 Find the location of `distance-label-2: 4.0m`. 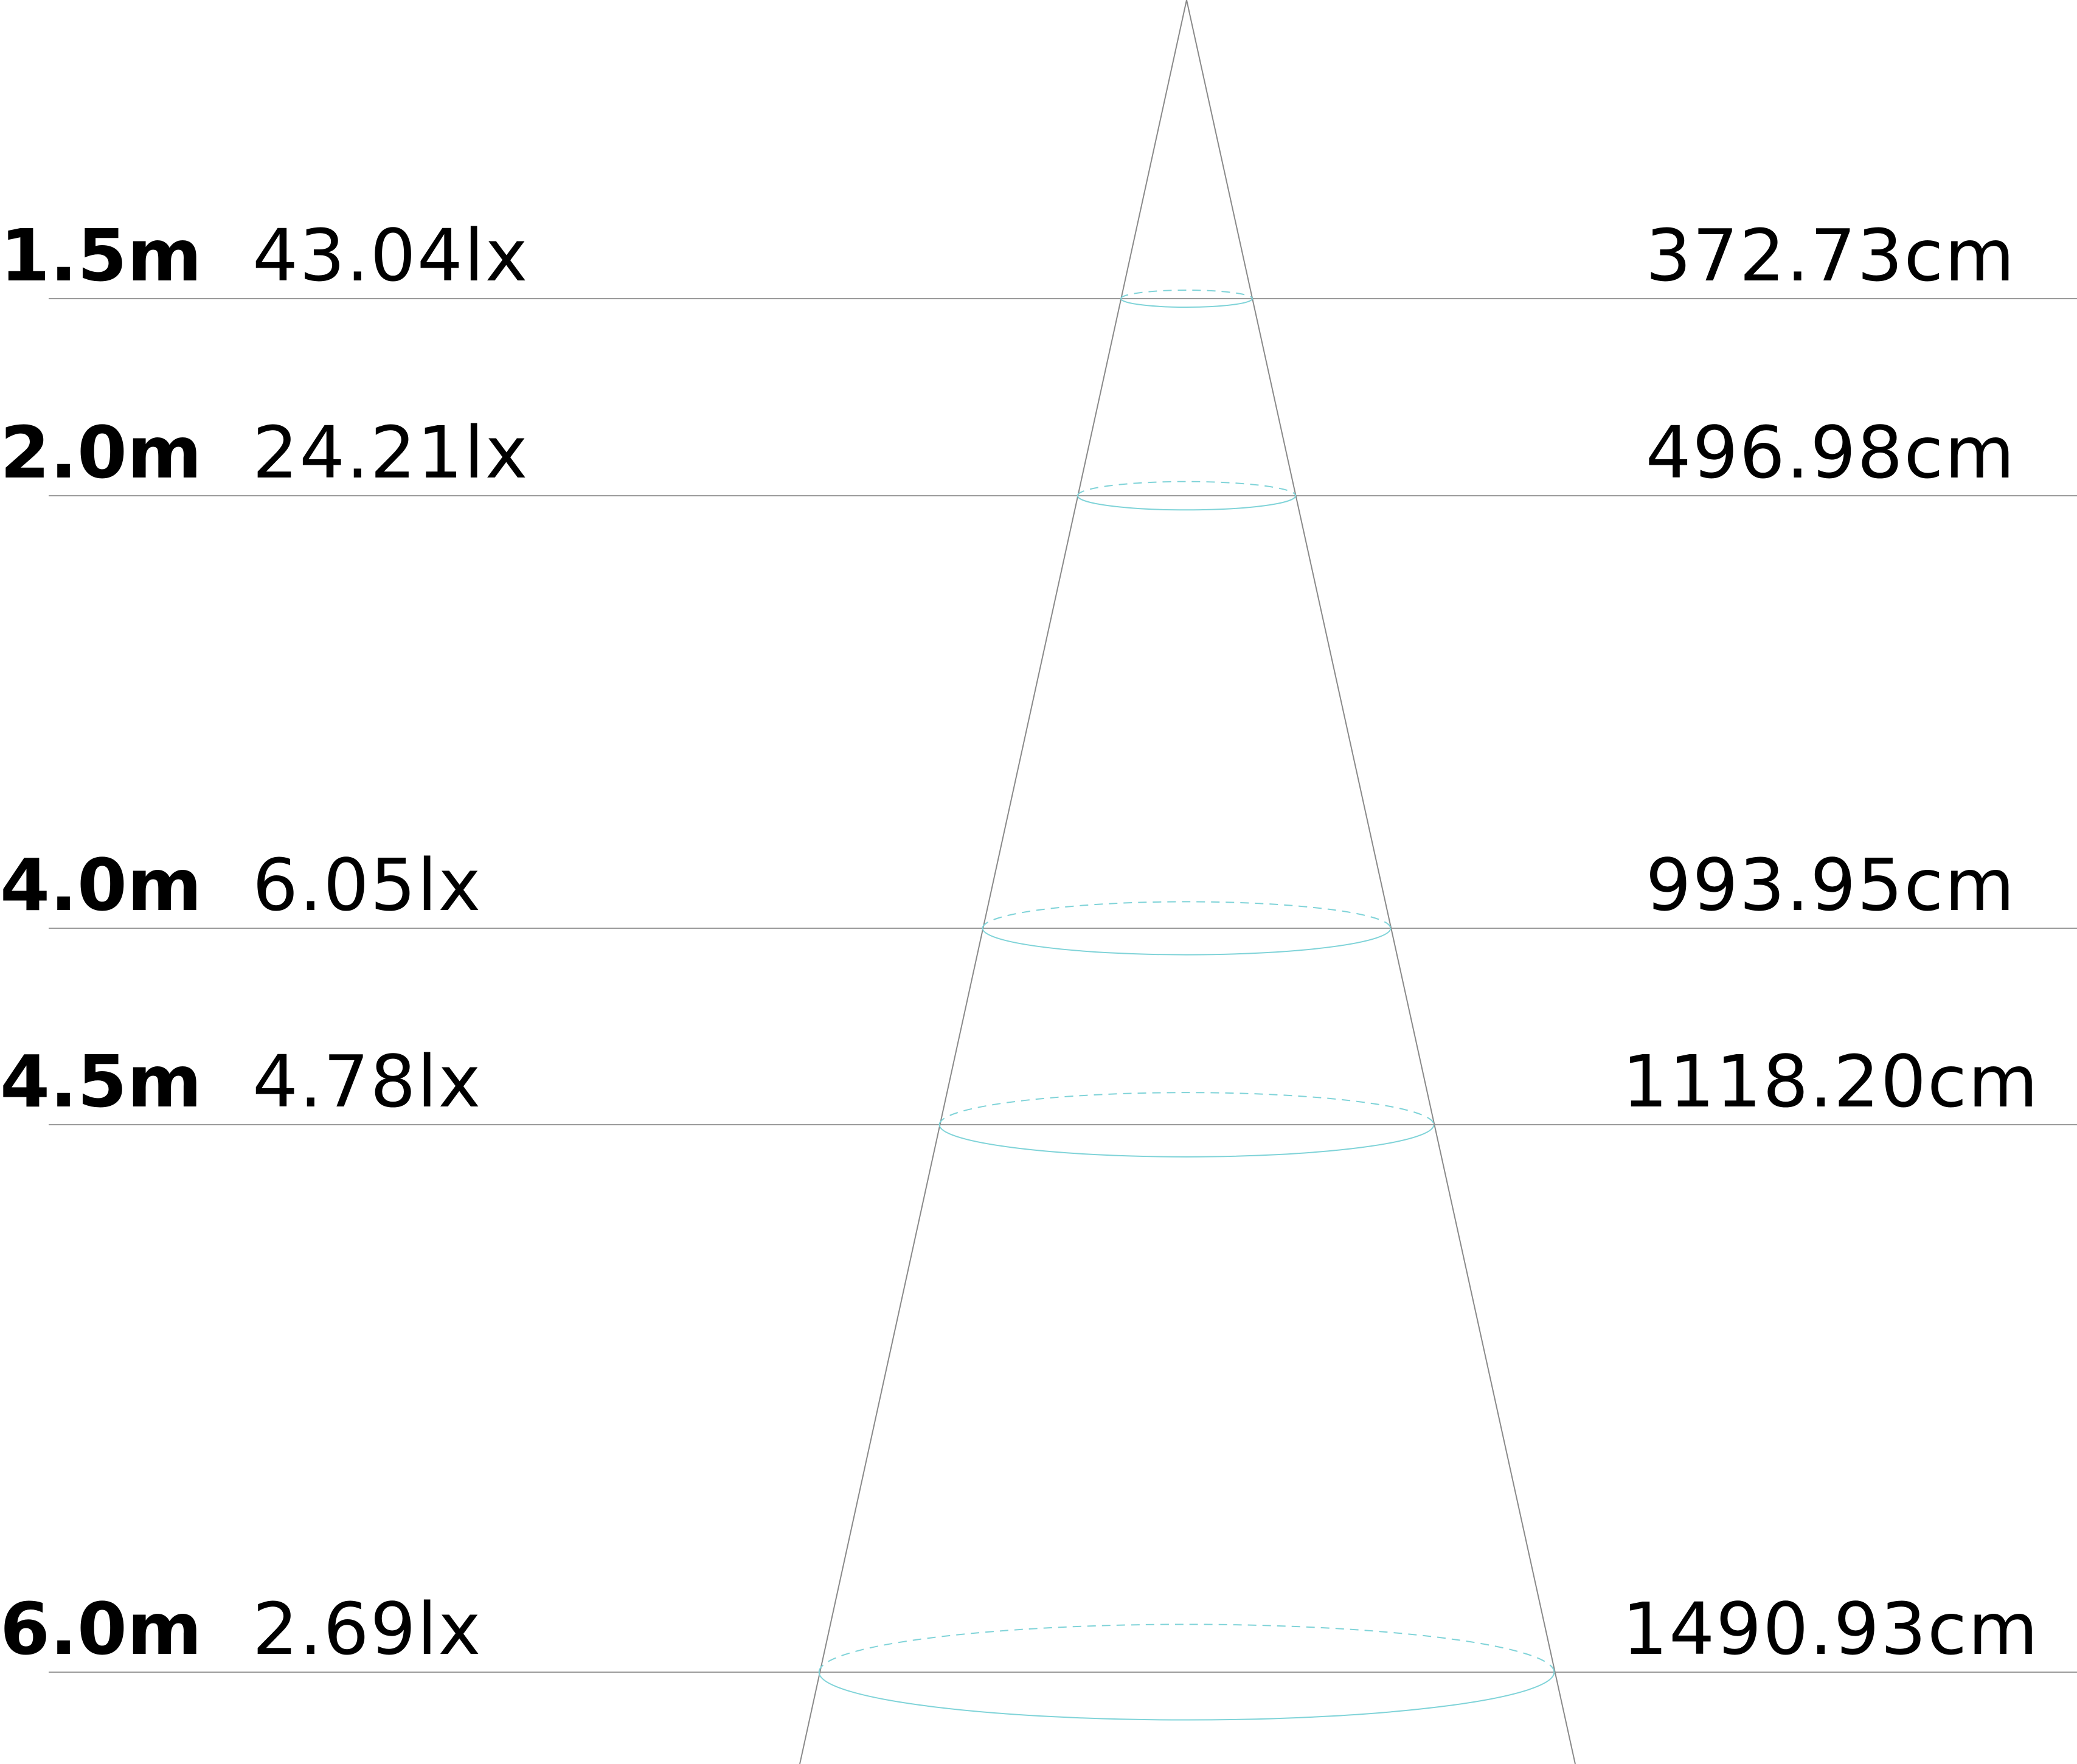

distance-label-2: 4.0m is located at coordinates (101, 885).